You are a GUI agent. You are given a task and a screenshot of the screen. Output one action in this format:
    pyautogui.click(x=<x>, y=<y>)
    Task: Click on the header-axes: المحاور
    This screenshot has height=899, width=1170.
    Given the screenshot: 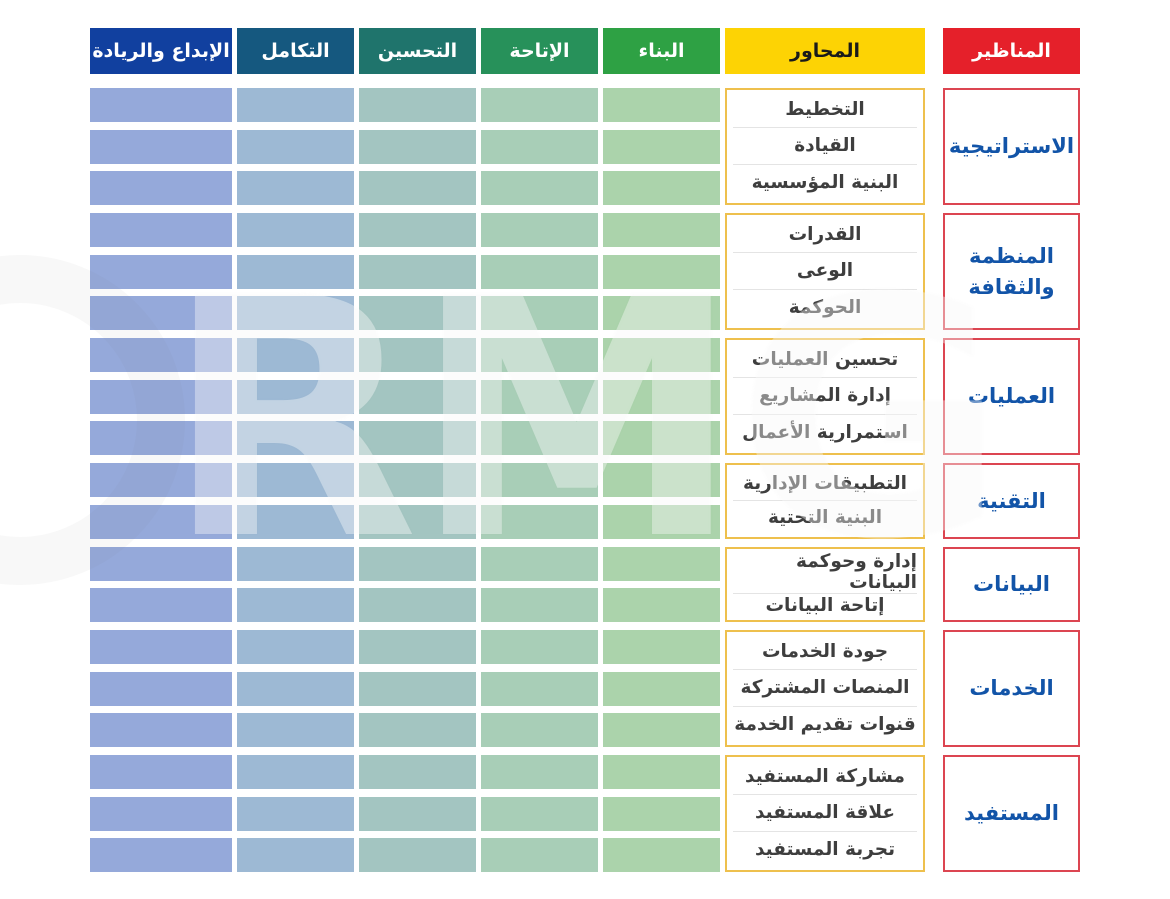 What is the action you would take?
    pyautogui.click(x=825, y=51)
    